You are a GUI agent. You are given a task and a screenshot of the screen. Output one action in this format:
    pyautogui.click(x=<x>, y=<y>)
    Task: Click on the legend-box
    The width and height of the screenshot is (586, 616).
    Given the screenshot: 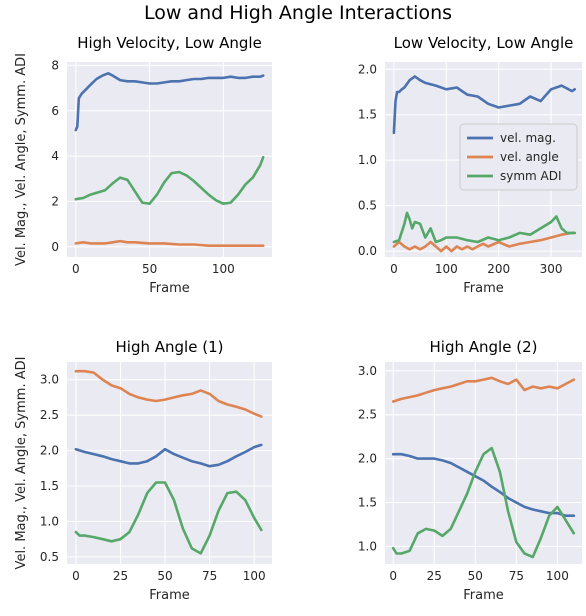 What is the action you would take?
    pyautogui.click(x=518, y=157)
    